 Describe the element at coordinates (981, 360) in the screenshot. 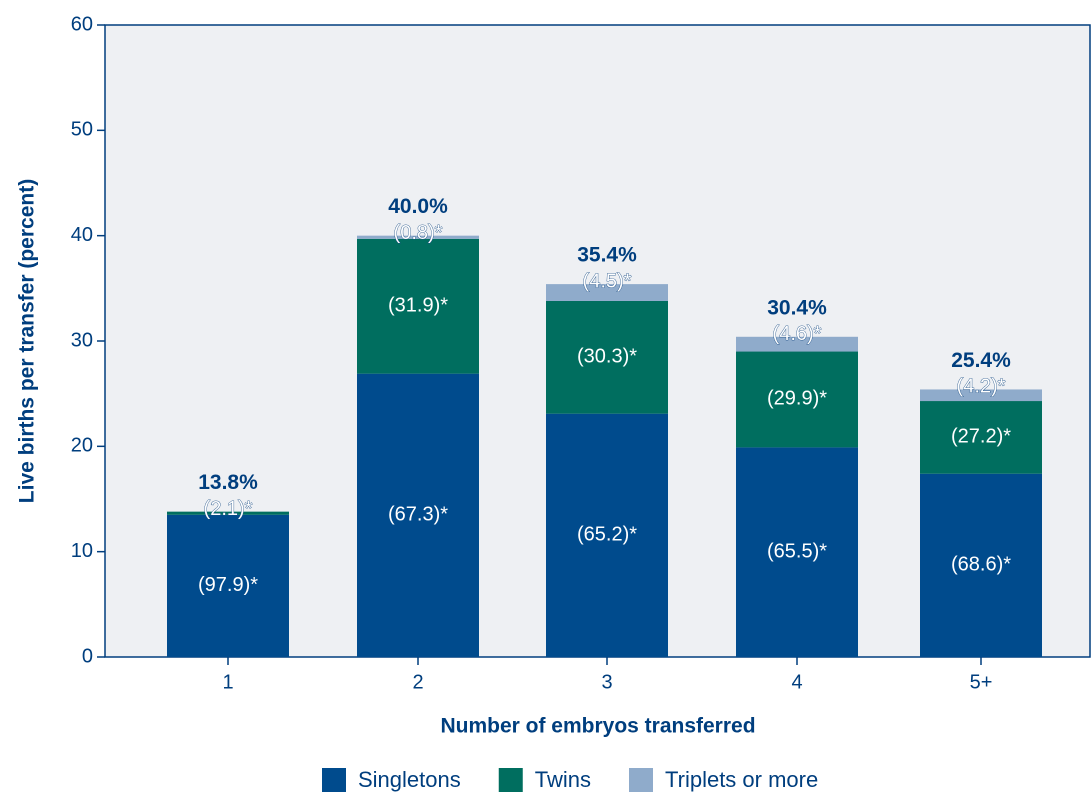

I see `total-label: 25.4%` at that location.